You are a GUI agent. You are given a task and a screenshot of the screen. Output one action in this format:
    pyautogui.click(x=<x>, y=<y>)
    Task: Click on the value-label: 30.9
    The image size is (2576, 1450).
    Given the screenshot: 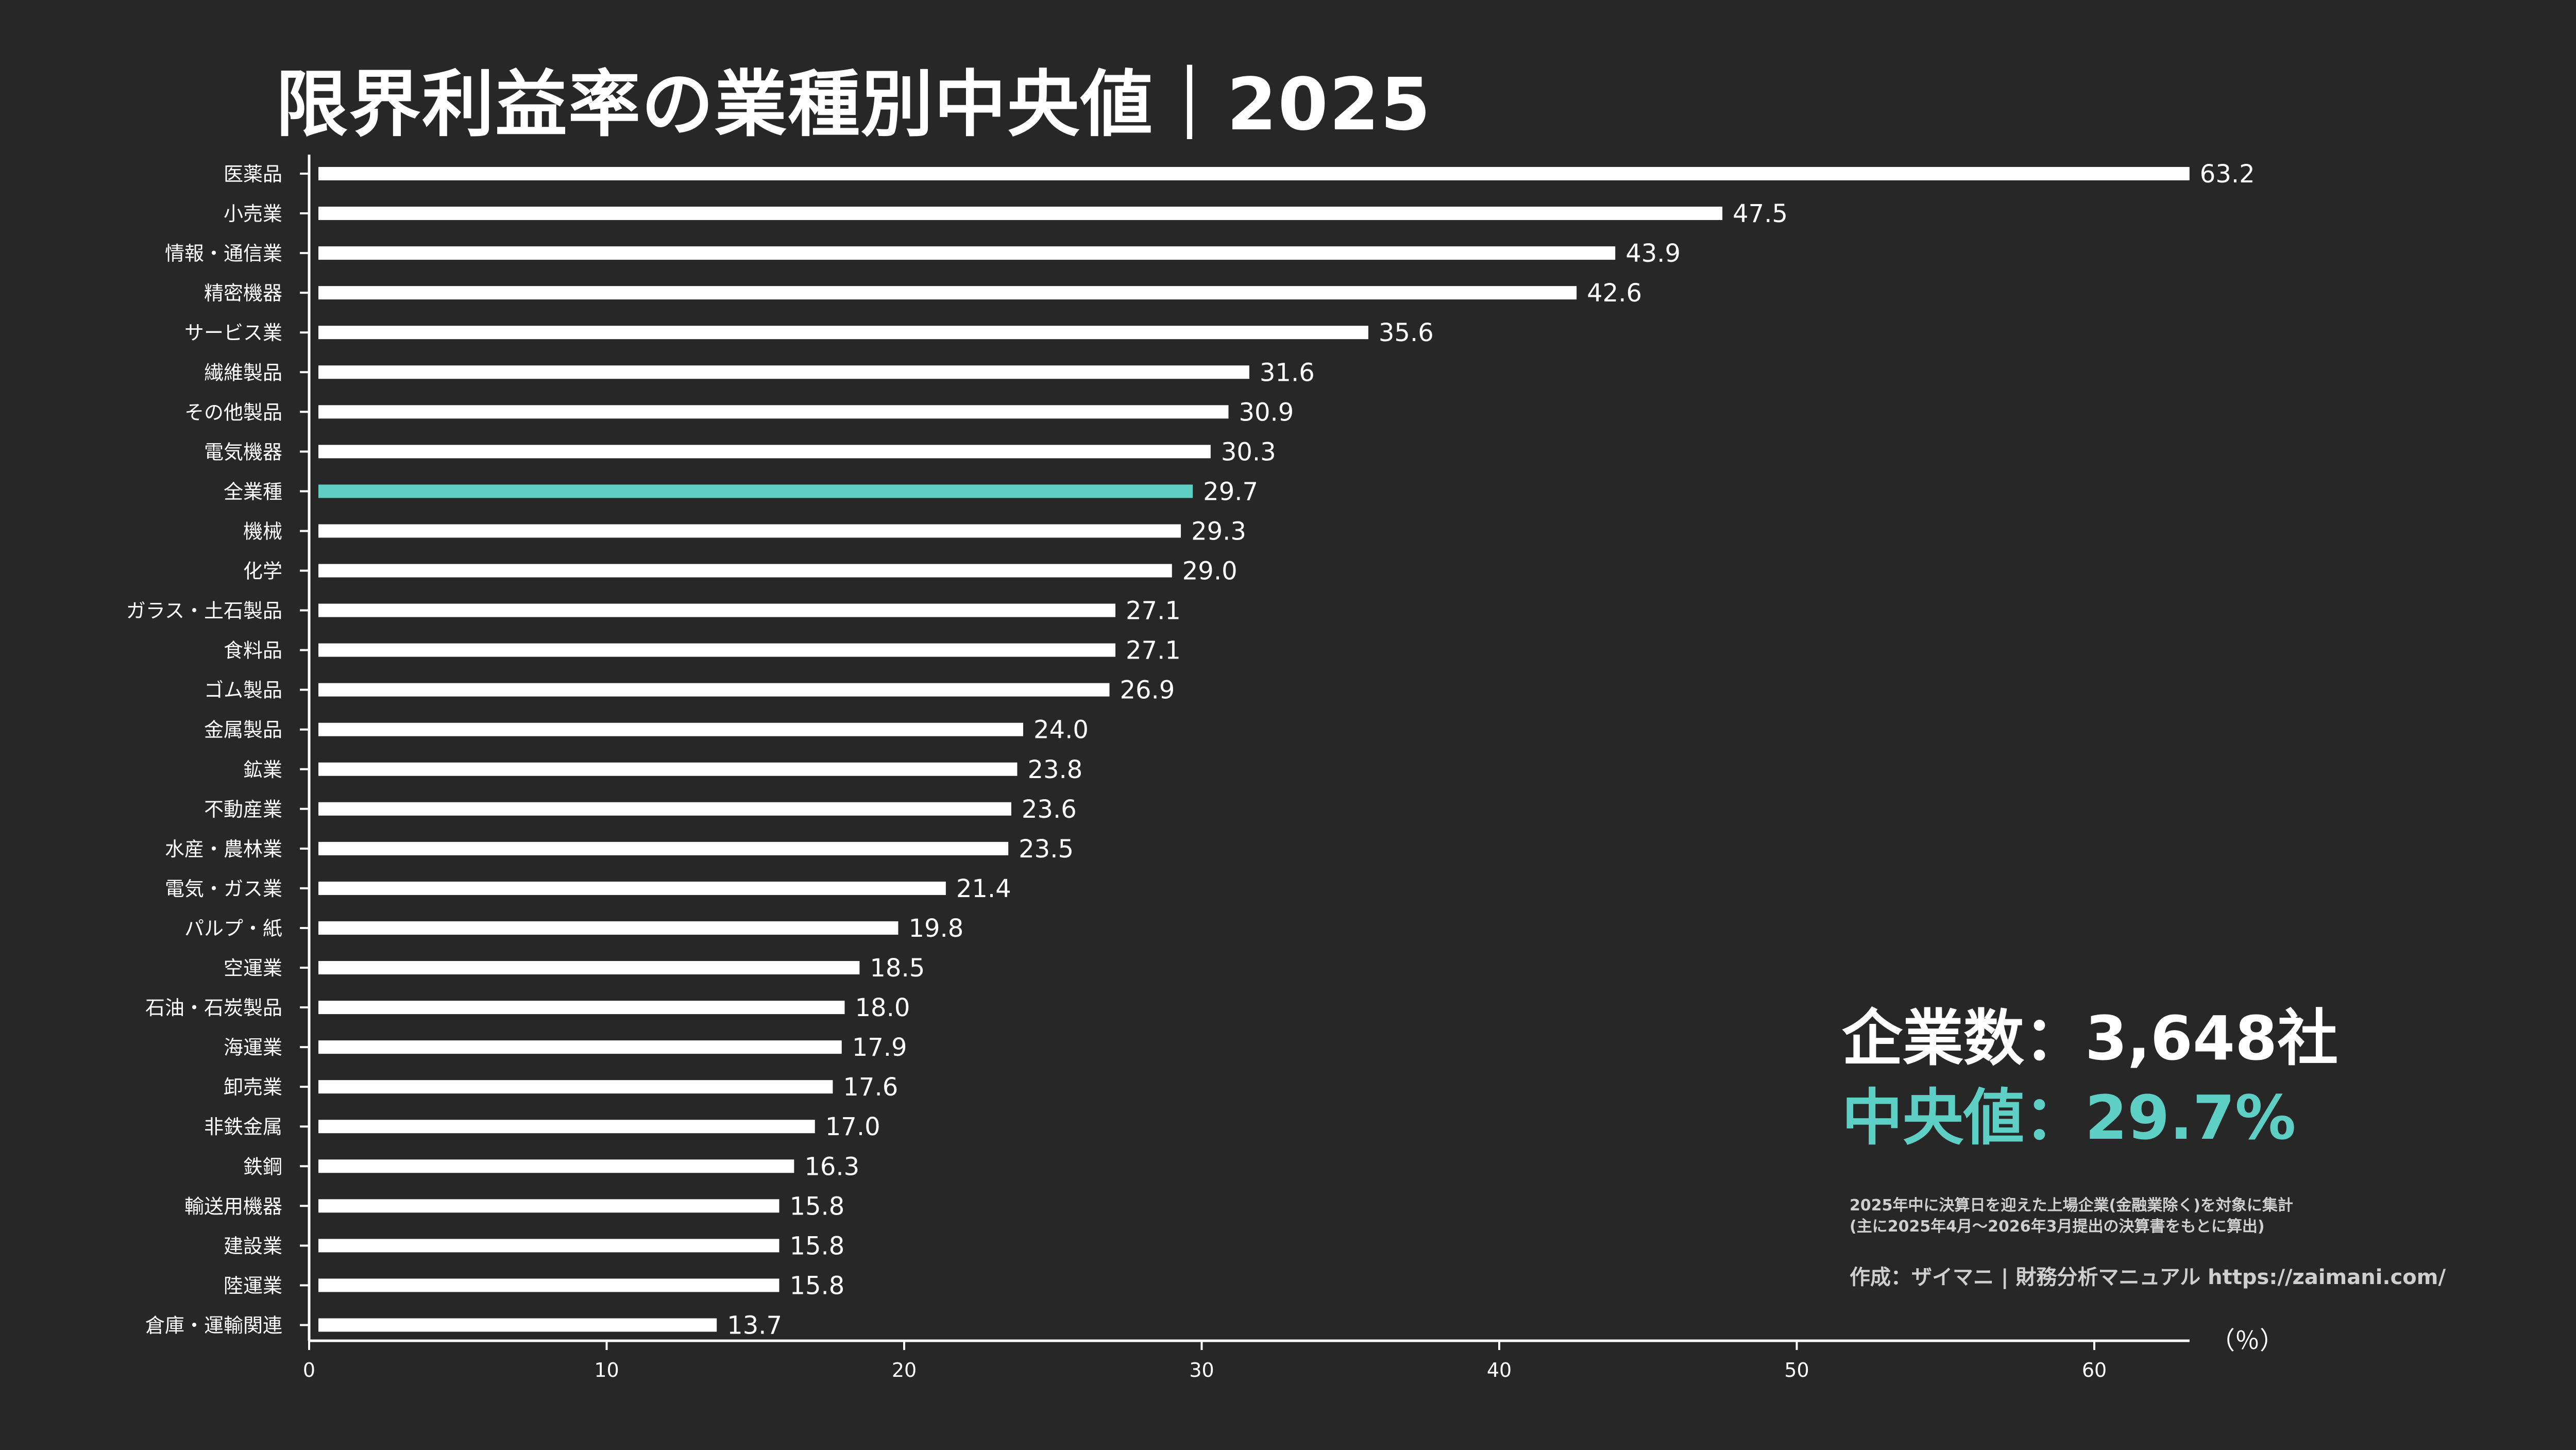 What is the action you would take?
    pyautogui.click(x=1266, y=413)
    